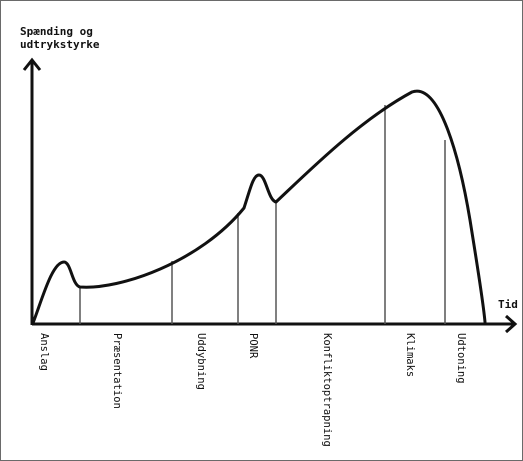 The image size is (523, 461). Describe the element at coordinates (511, 324) in the screenshot. I see `x-axis-arrow-icon` at that location.